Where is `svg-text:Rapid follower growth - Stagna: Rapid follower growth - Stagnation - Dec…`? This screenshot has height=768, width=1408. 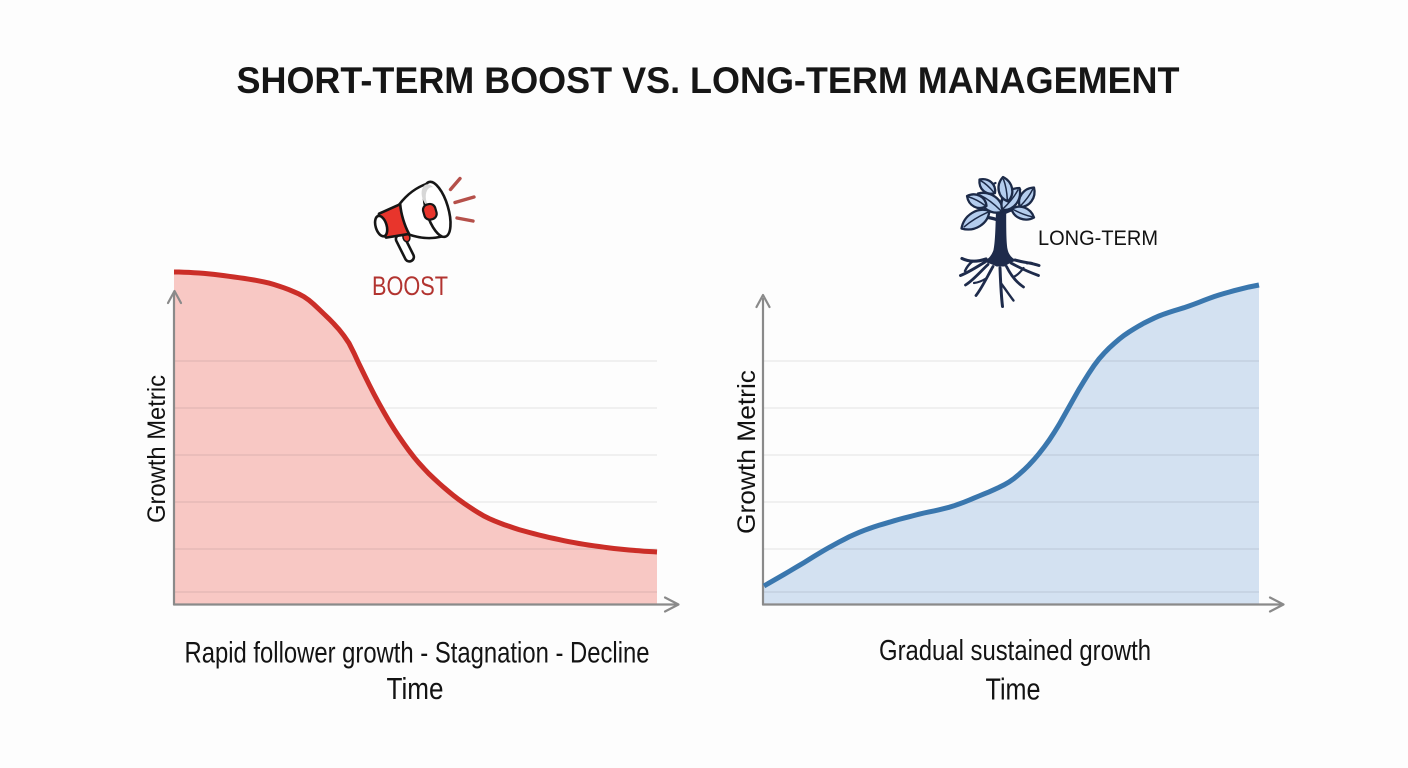 svg-text:Rapid follower growth - Stagna: Rapid follower growth - Stagnation - Dec… is located at coordinates (417, 653).